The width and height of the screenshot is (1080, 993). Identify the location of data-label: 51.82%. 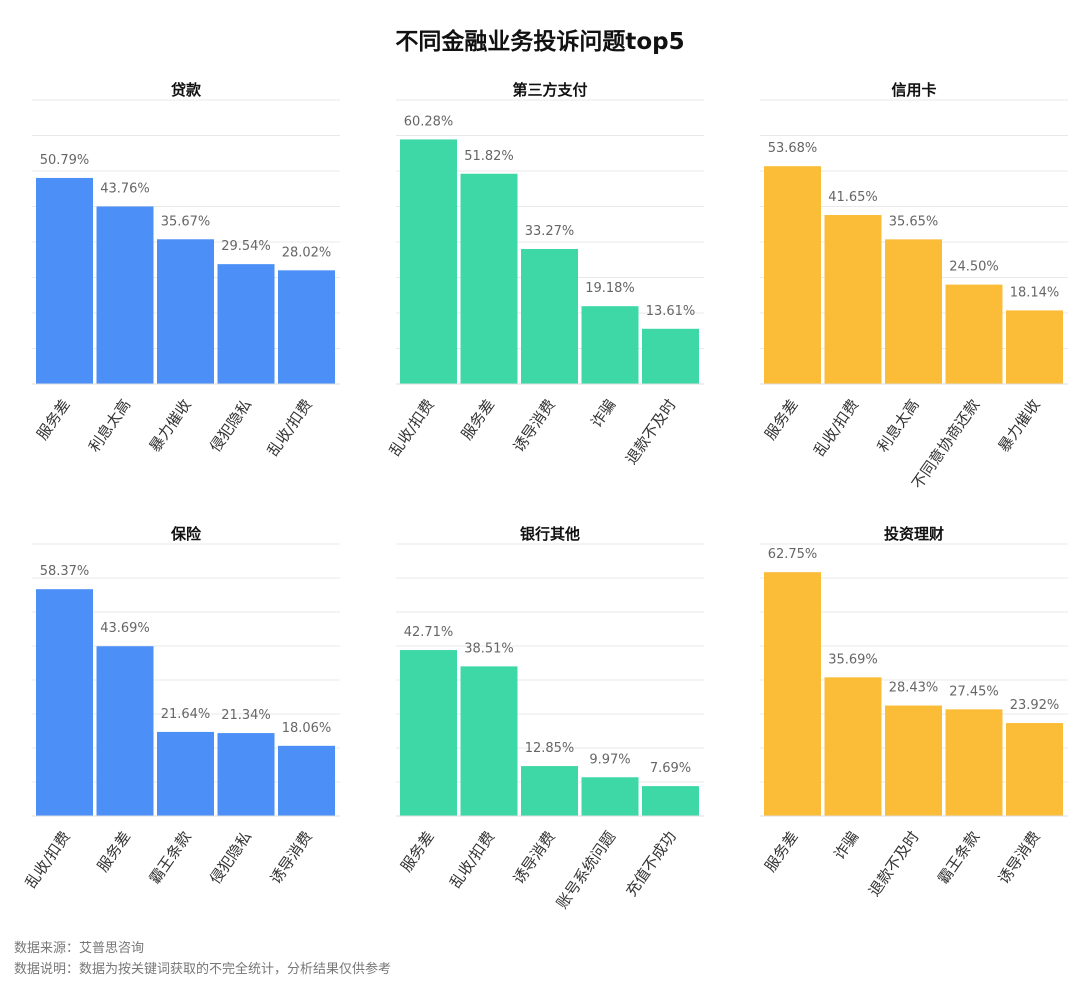
(489, 156).